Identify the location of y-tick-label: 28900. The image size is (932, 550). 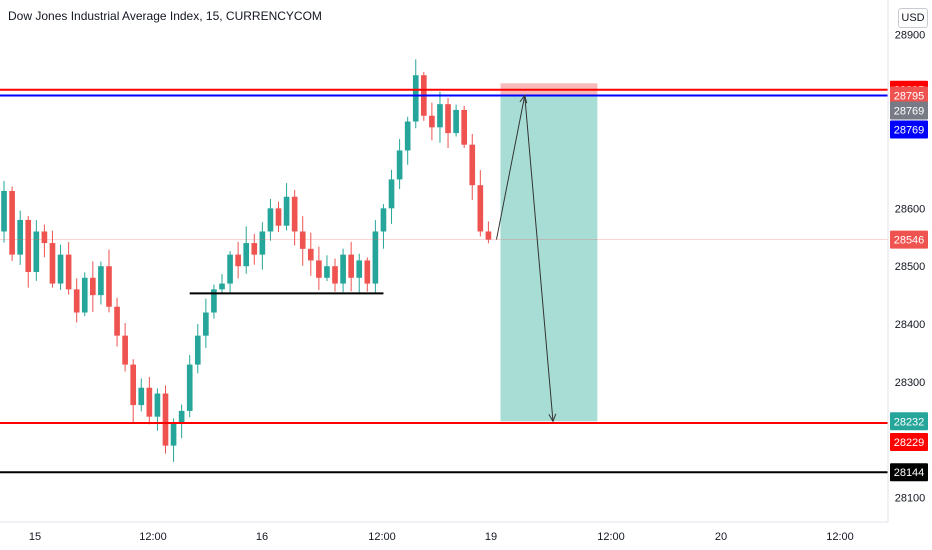
(910, 36).